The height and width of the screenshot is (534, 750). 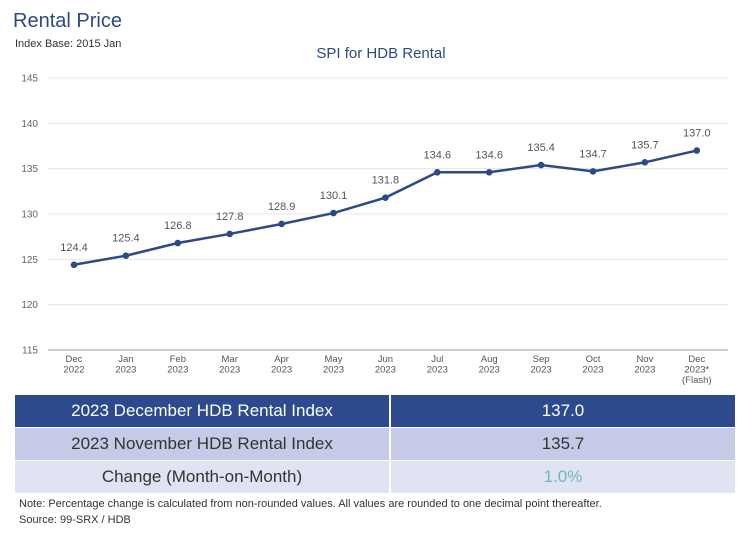 What do you see at coordinates (489, 365) in the screenshot?
I see `x-tick-label: Aug 2023` at bounding box center [489, 365].